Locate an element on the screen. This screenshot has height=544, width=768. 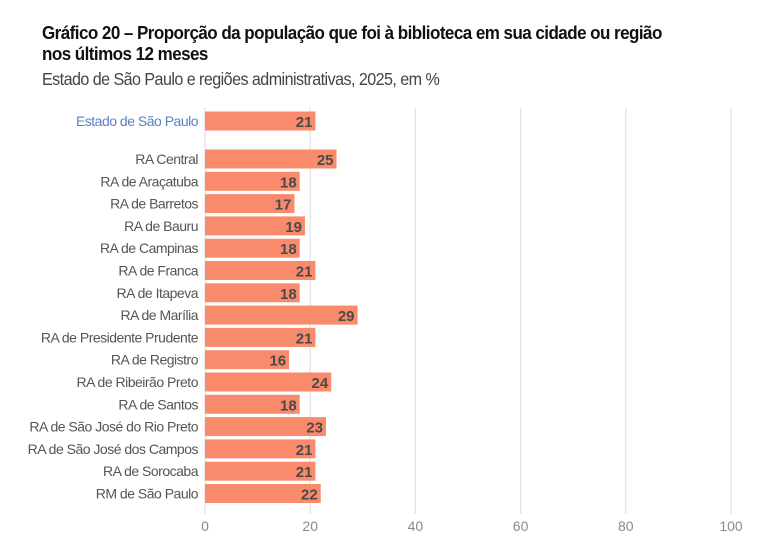
value-label: 22 is located at coordinates (309, 495).